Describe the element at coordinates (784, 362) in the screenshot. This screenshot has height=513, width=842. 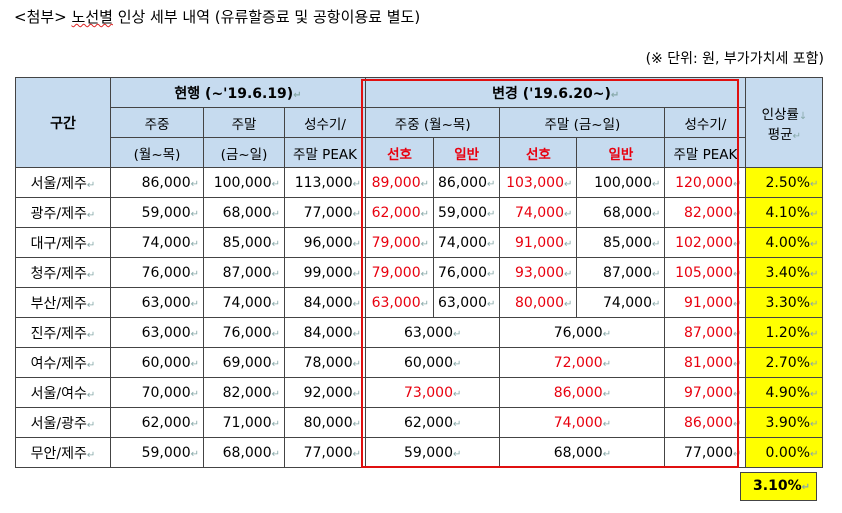
I see `rate-cell: 2.70%↵` at that location.